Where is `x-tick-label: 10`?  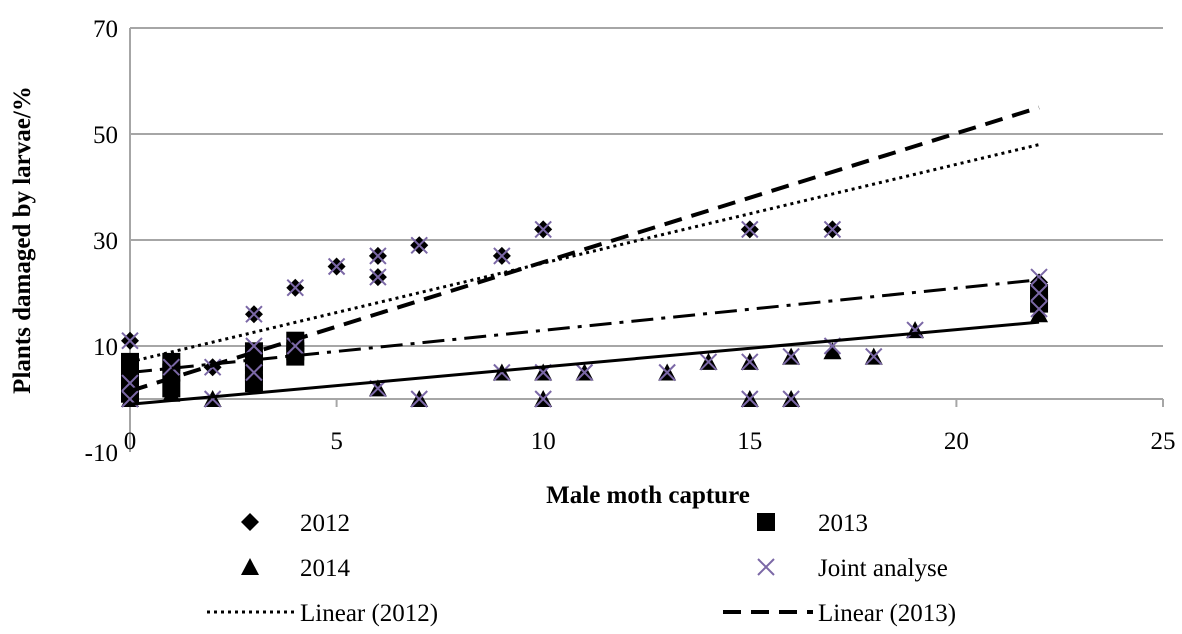 x-tick-label: 10 is located at coordinates (543, 441).